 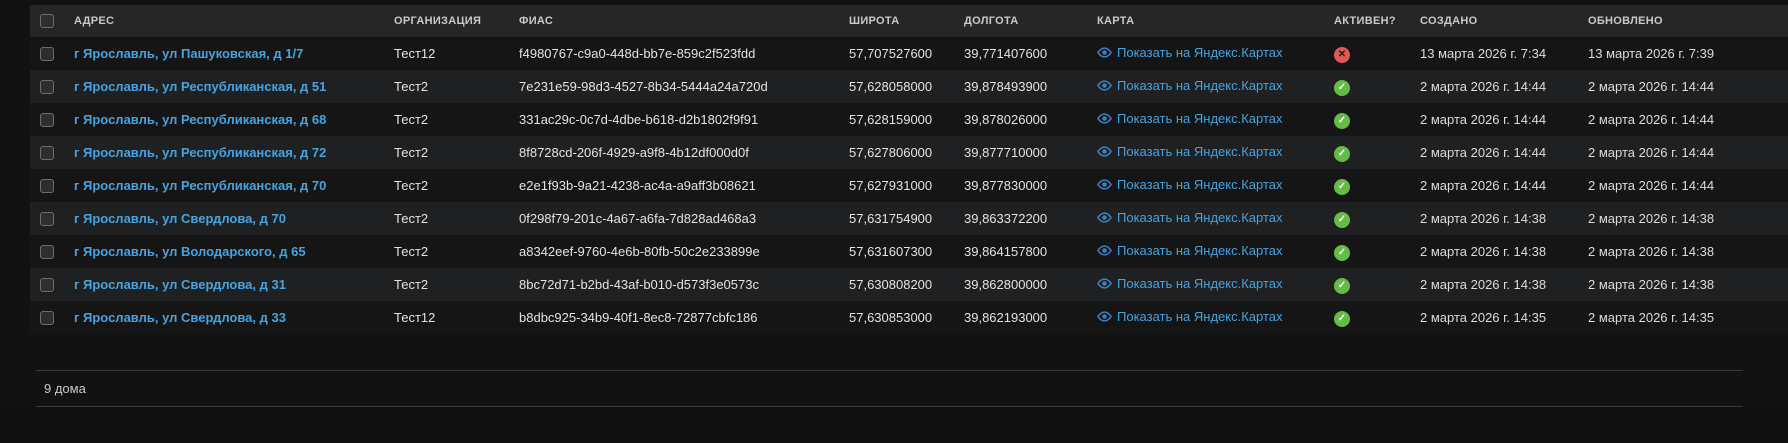 What do you see at coordinates (415, 54) in the screenshot?
I see `organization-cell: Тест12` at bounding box center [415, 54].